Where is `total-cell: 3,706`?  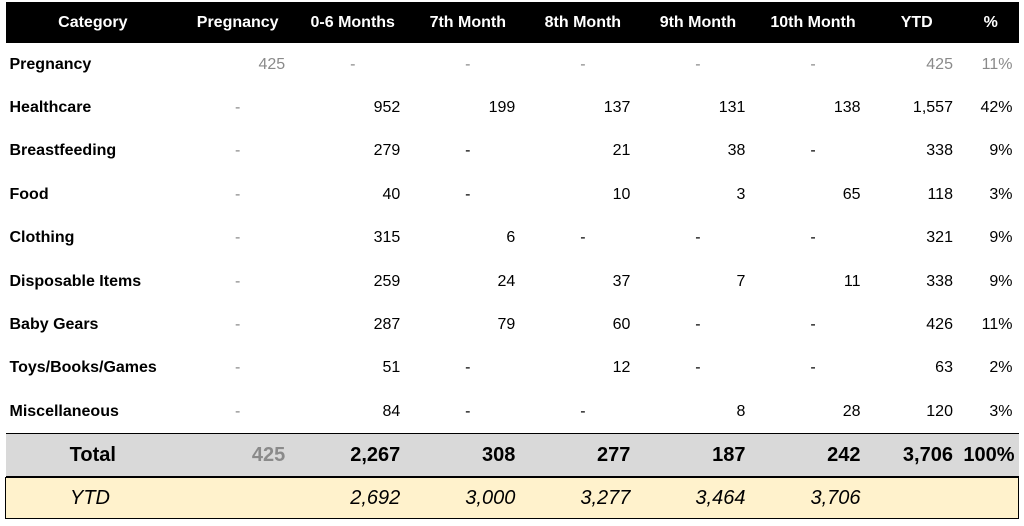
total-cell: 3,706 is located at coordinates (927, 454).